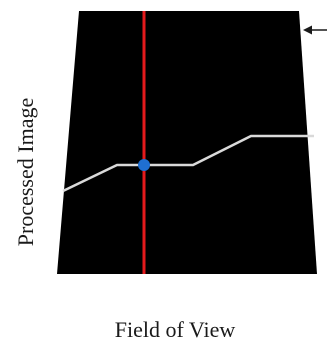 This screenshot has height=347, width=327. Describe the element at coordinates (175, 329) in the screenshot. I see `x-axis-label: Field of View` at that location.